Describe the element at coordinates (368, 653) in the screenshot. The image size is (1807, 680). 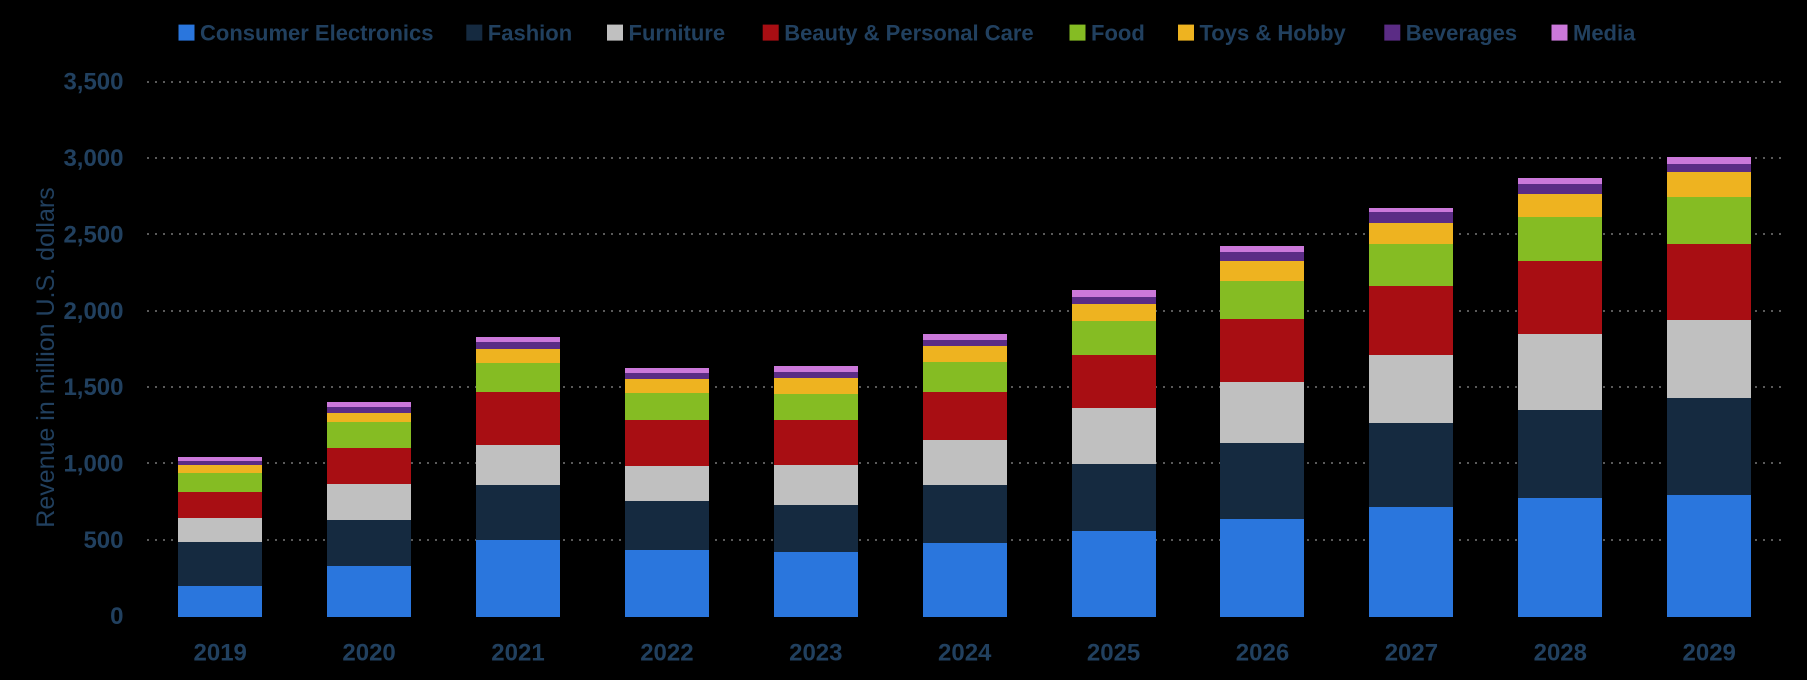
I see `svg-text: 2020` at that location.